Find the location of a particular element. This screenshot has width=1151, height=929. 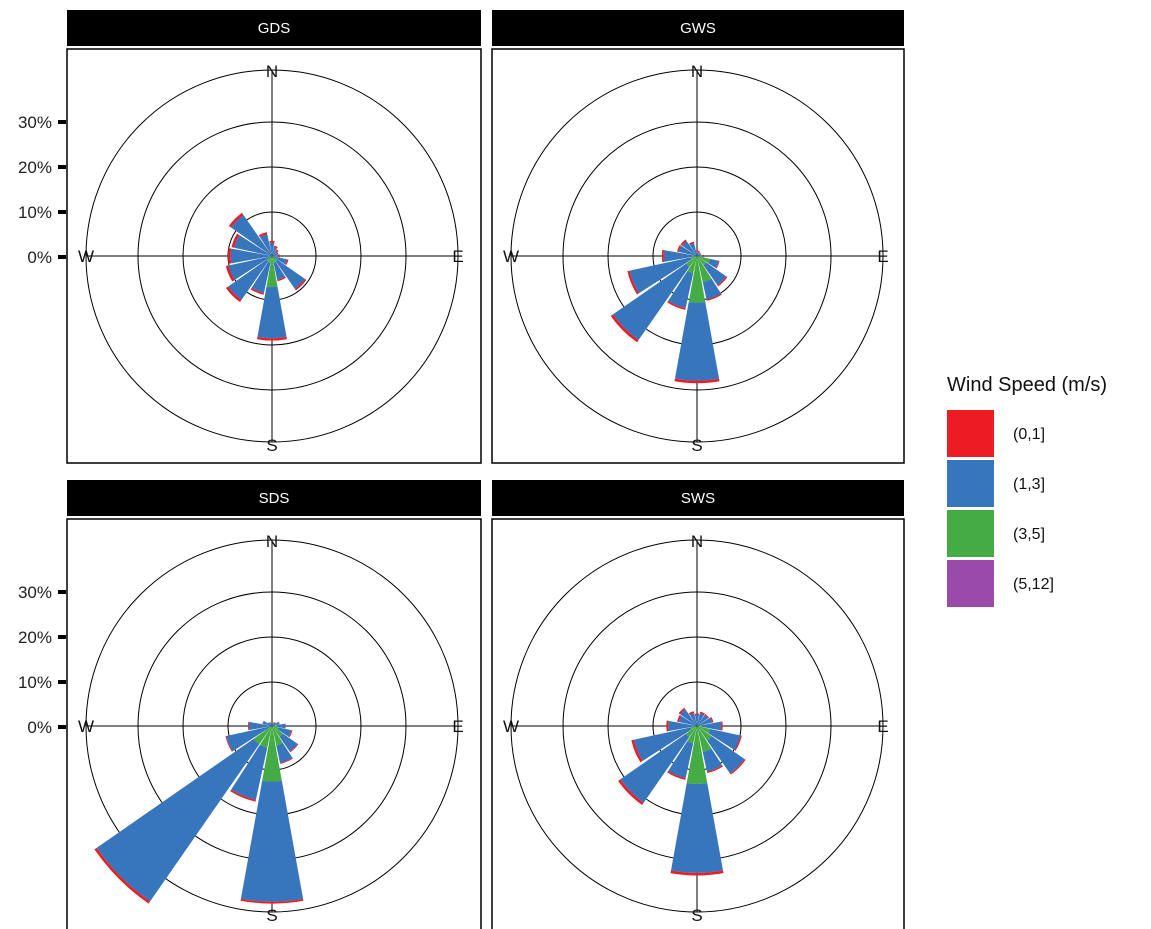

rose-wedge-gws-315-bin1 is located at coordinates (689, 248).